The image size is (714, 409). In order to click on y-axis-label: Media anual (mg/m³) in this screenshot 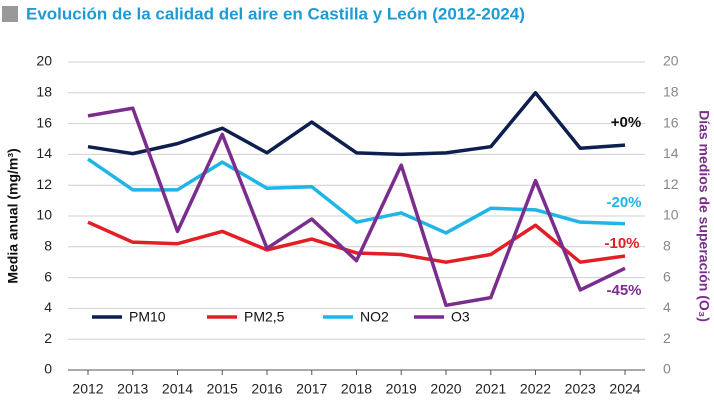, I will do `click(13, 215)`.